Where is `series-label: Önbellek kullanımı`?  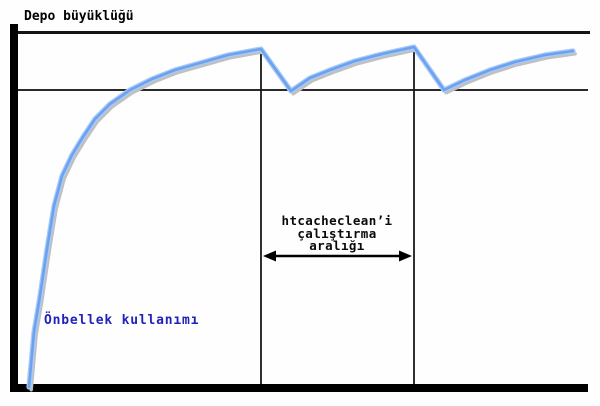
series-label: Önbellek kullanımı is located at coordinates (122, 320).